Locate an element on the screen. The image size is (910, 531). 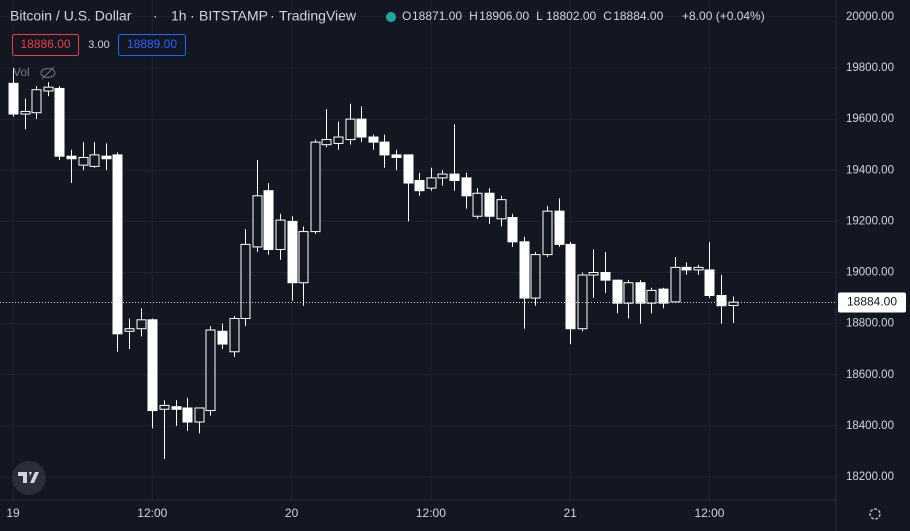
ohlc-key: H is located at coordinates (473, 16).